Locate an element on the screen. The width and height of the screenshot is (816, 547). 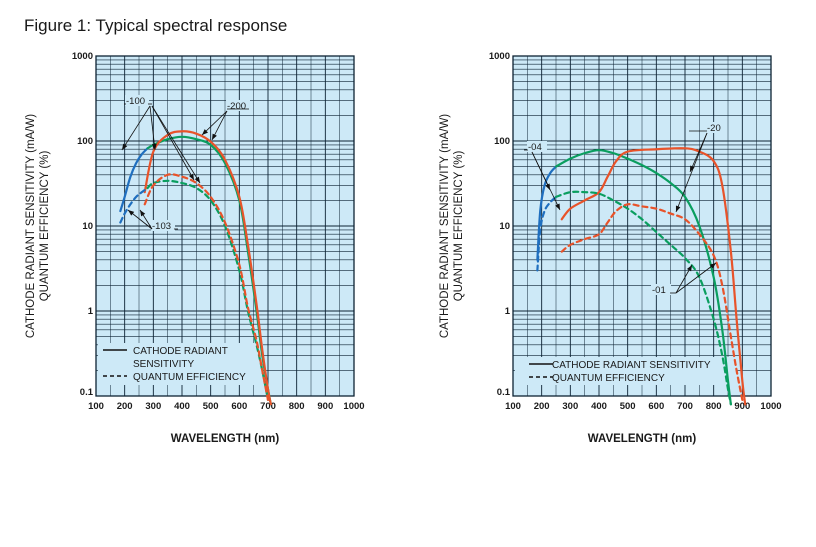
legend-solid-label-cont: SENSITIVITY is located at coordinates (163, 364).